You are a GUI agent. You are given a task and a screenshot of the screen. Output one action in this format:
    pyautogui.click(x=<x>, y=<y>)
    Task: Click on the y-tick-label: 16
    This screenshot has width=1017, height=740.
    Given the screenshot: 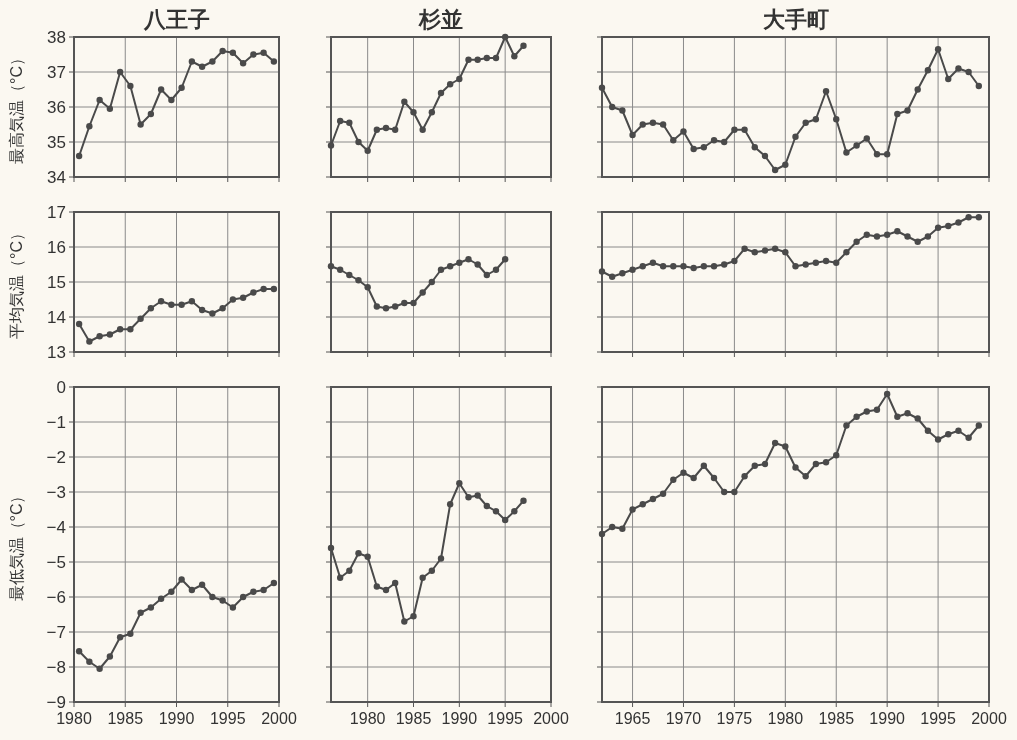 What is the action you would take?
    pyautogui.click(x=56, y=247)
    